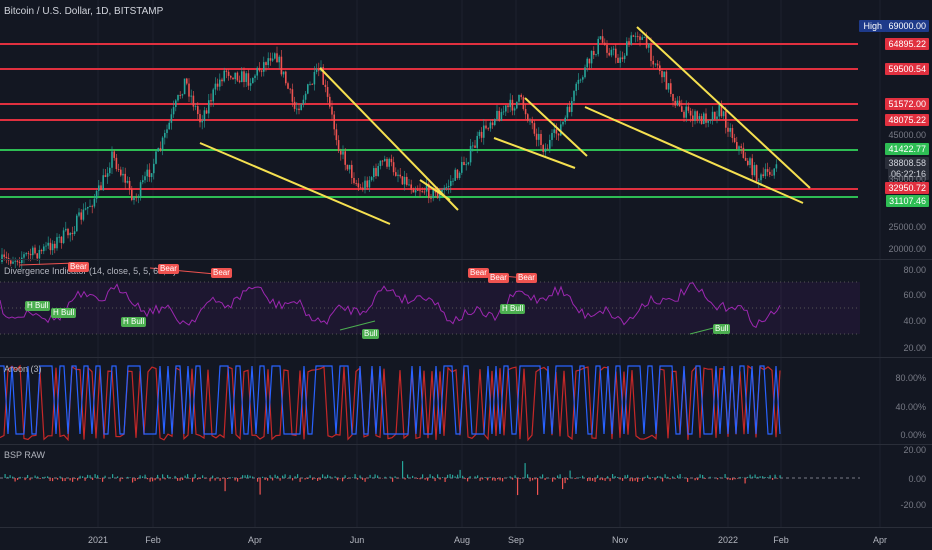 This screenshot has height=550, width=932. I want to click on time-axis-label: 2022, so click(728, 540).